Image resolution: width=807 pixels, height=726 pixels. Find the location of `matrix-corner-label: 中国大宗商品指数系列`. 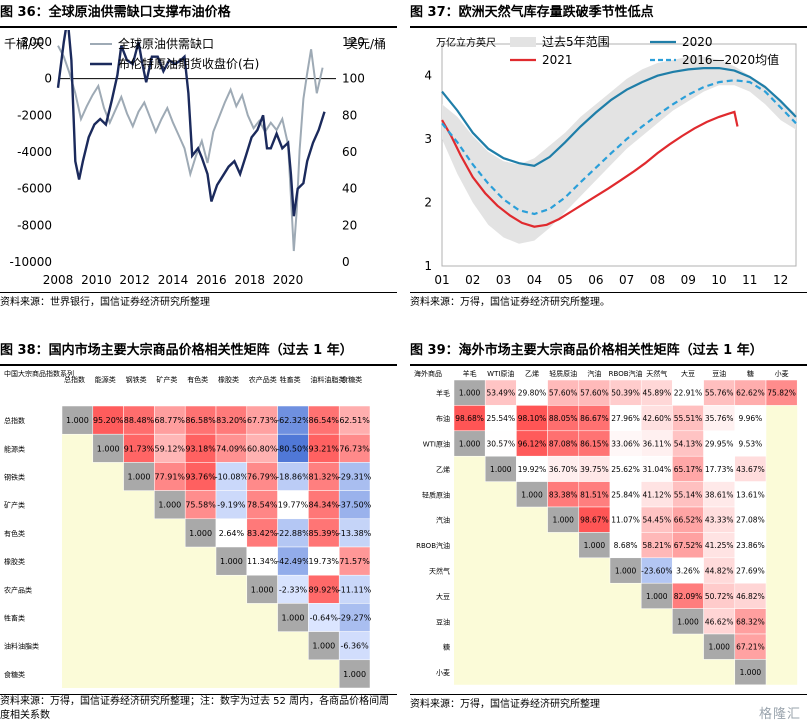

matrix-corner-label: 中国大宗商品指数系列 is located at coordinates (39, 373).